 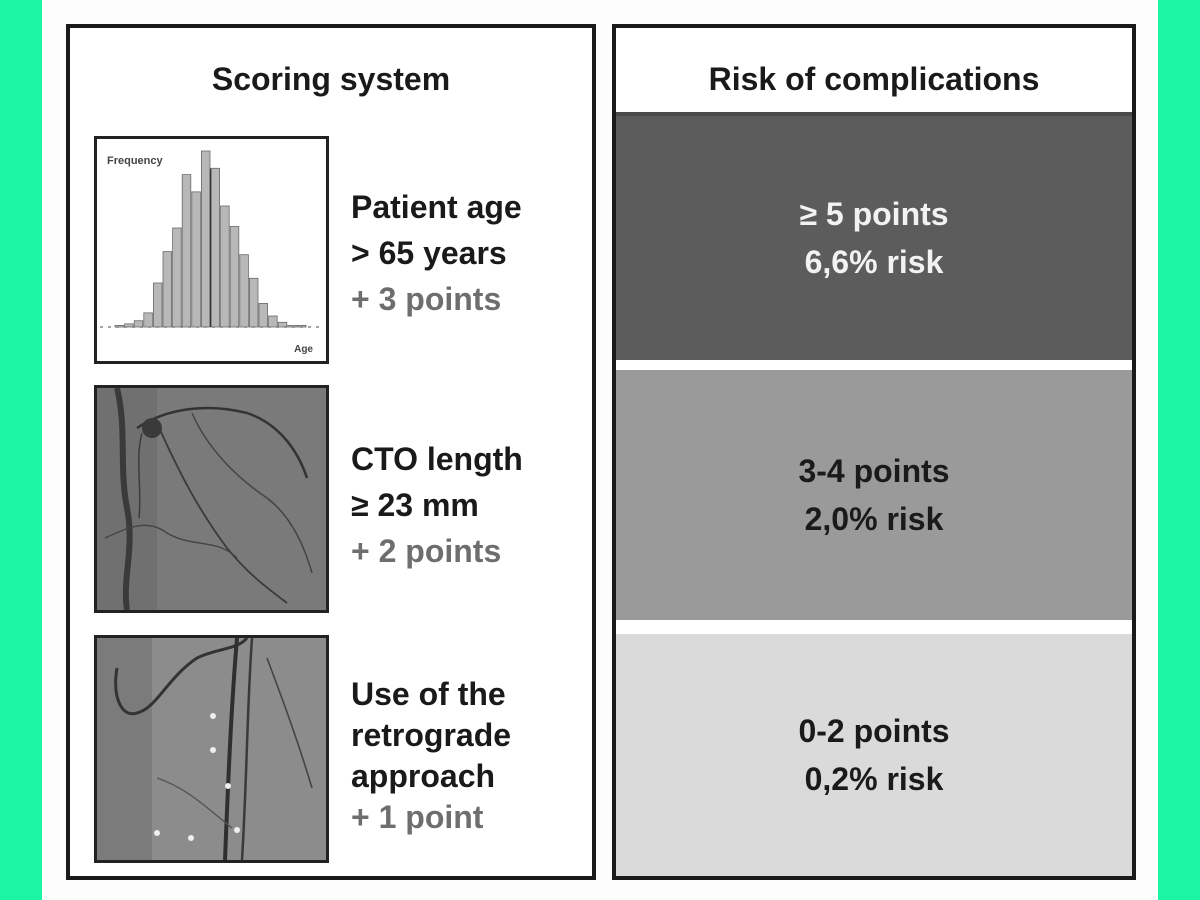 I want to click on angiogram-shadow, so click(x=124, y=749).